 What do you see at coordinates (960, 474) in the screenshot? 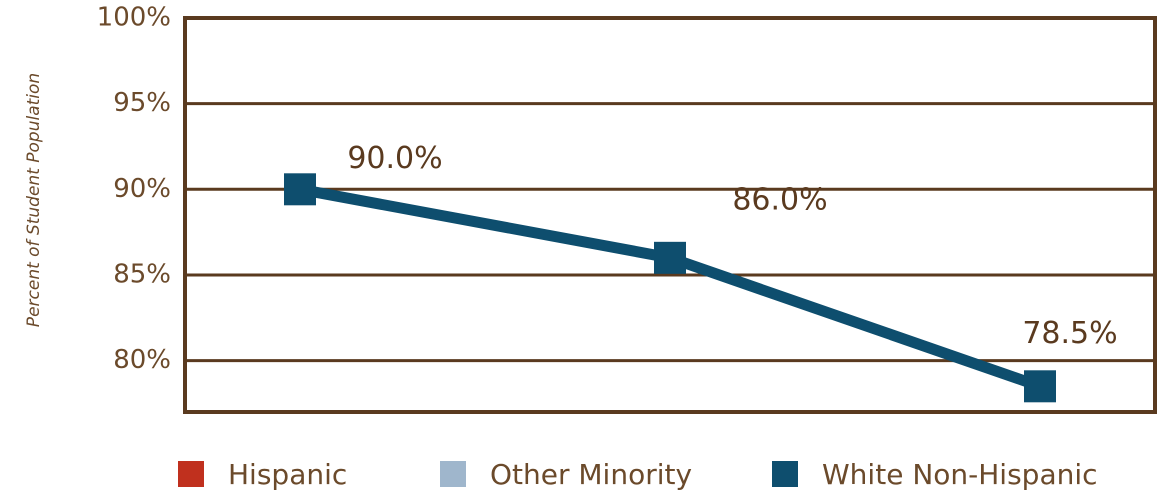
I see `legend-label: White Non-Hispanic` at bounding box center [960, 474].